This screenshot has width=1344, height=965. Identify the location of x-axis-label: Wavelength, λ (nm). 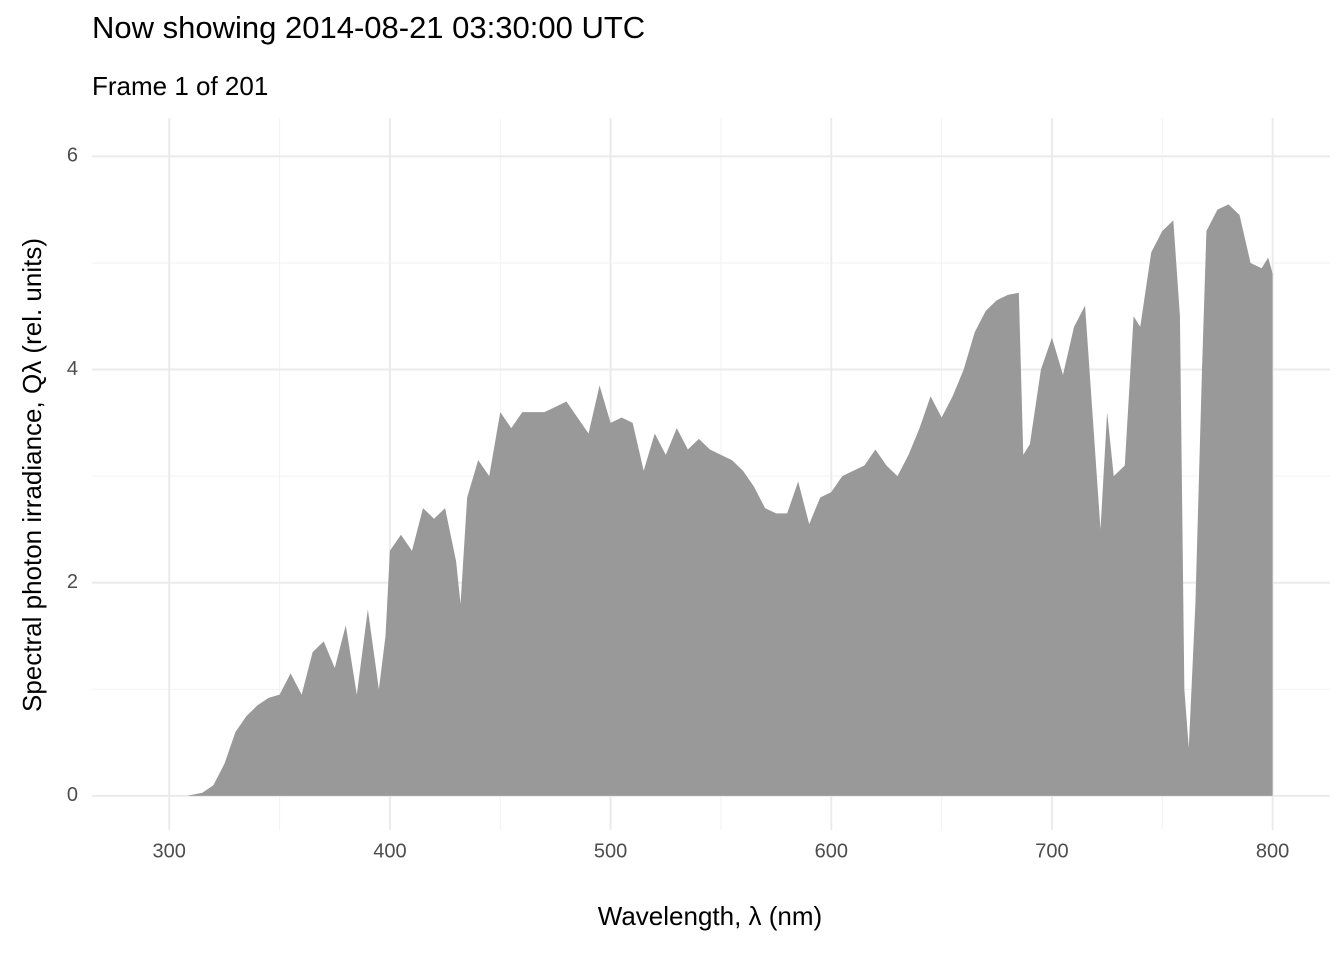
(710, 916).